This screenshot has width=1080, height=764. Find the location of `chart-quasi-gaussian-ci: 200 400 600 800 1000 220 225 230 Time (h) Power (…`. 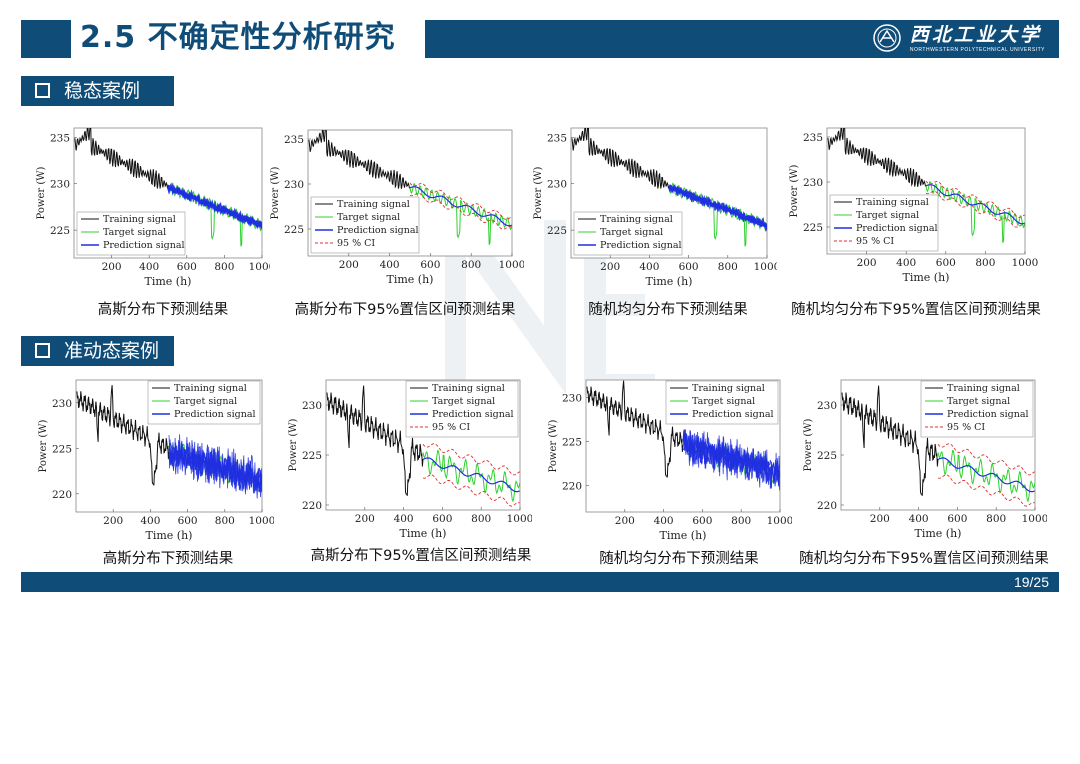

chart-quasi-gaussian-ci: 200 400 600 800 1000 220 225 230 Time (h) Power (… is located at coordinates (410, 459).